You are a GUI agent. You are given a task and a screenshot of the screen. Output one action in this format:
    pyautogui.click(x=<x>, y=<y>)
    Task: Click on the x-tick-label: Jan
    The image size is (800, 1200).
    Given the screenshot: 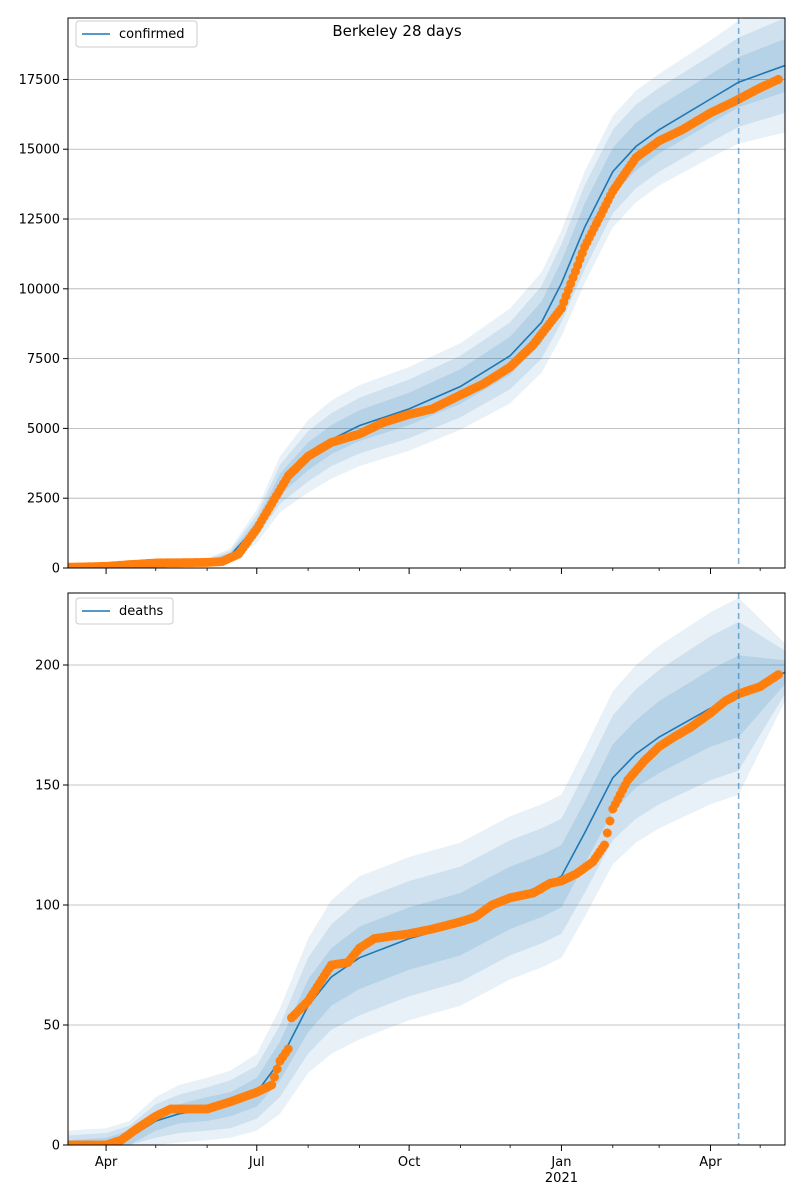 What is the action you would take?
    pyautogui.click(x=560, y=1162)
    